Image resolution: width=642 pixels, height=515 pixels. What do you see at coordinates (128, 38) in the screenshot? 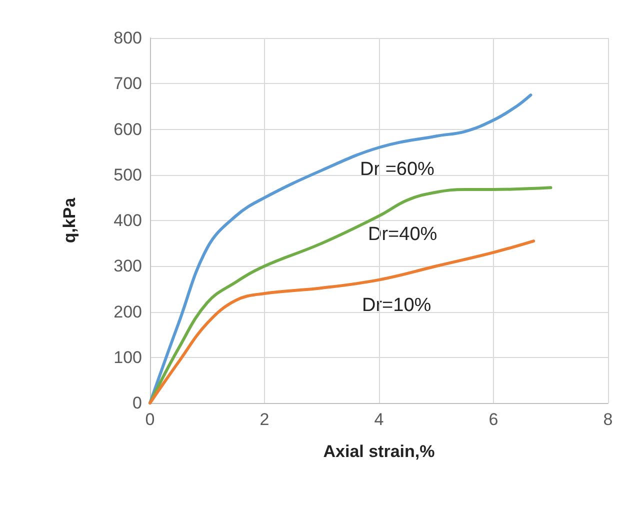
I see `y-tick-label: 800` at bounding box center [128, 38].